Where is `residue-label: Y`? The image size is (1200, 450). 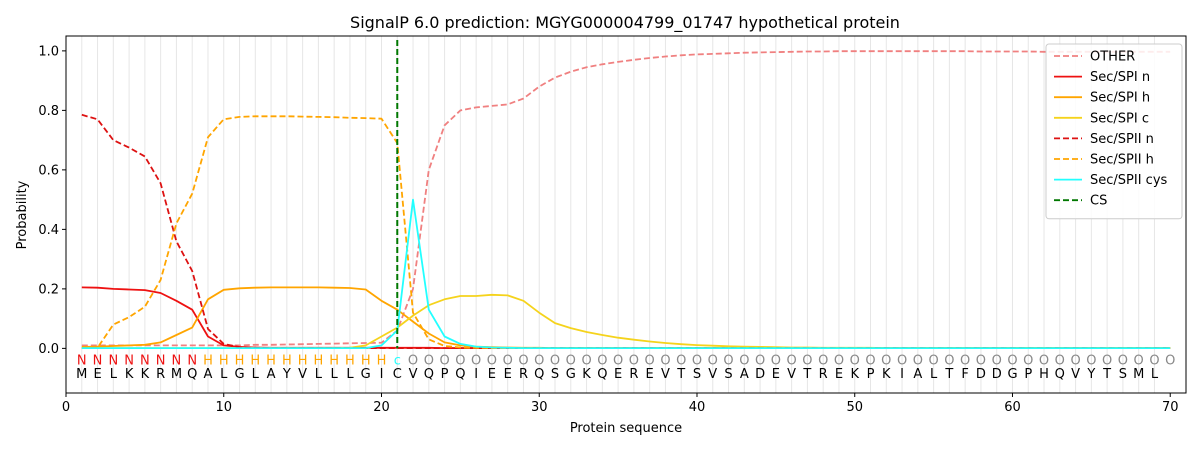 residue-label: Y is located at coordinates (1090, 374).